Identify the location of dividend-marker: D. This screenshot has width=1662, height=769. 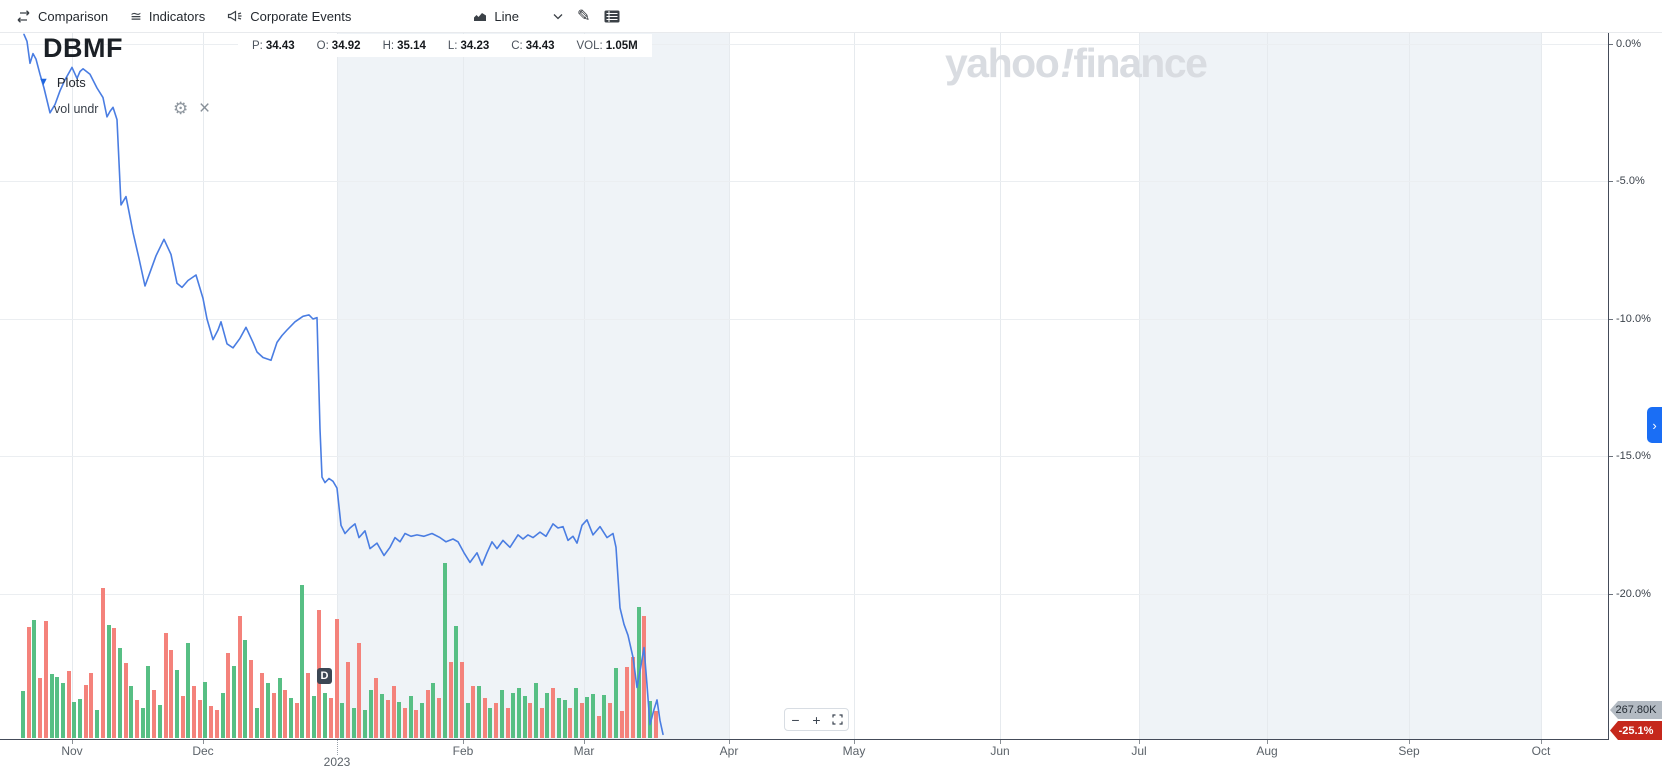
(324, 676).